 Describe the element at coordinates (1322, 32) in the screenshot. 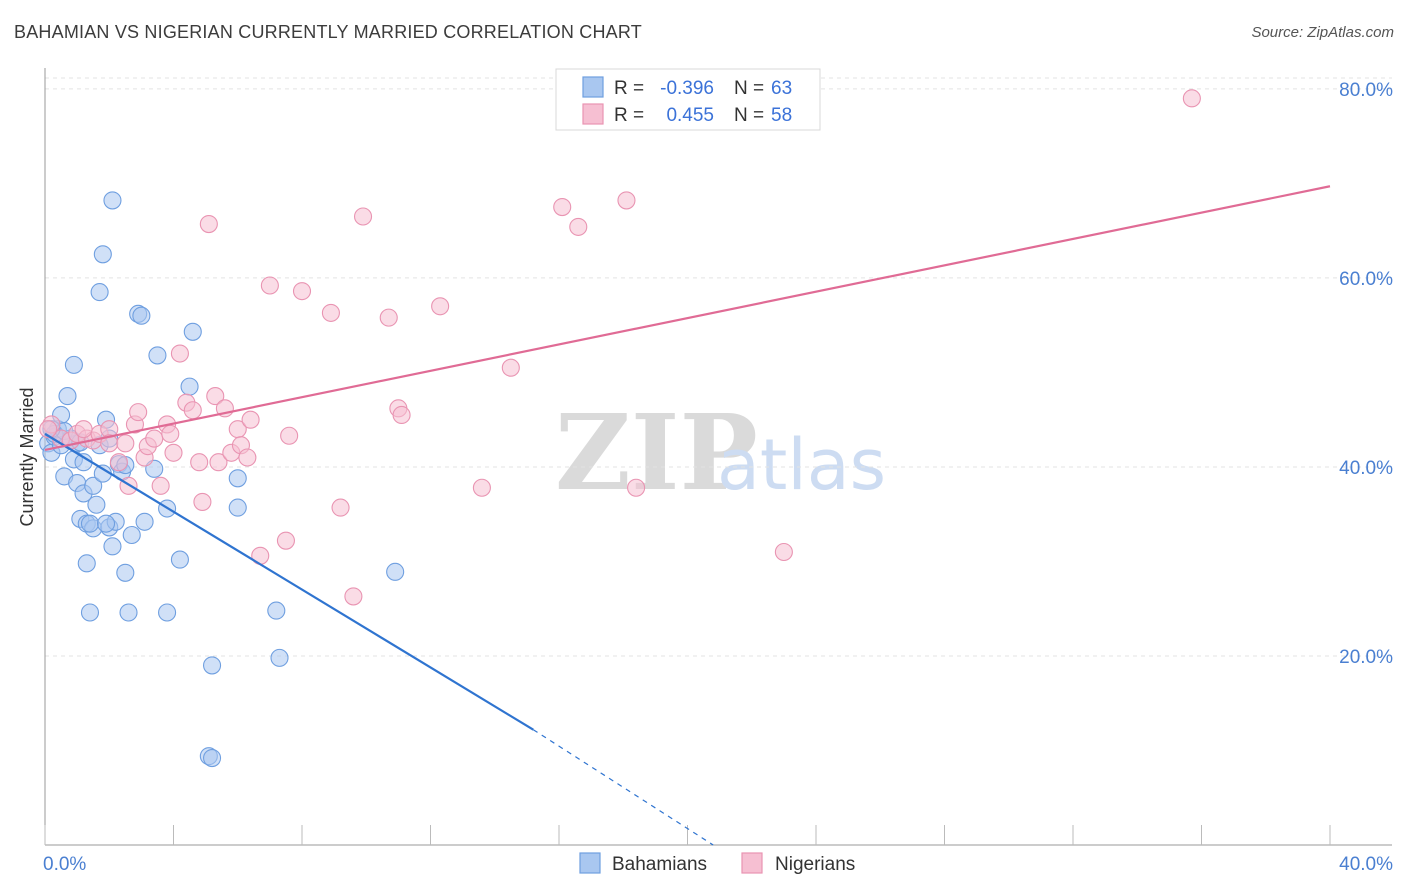

I see `source-label: Source: ZipAtlas.com` at that location.